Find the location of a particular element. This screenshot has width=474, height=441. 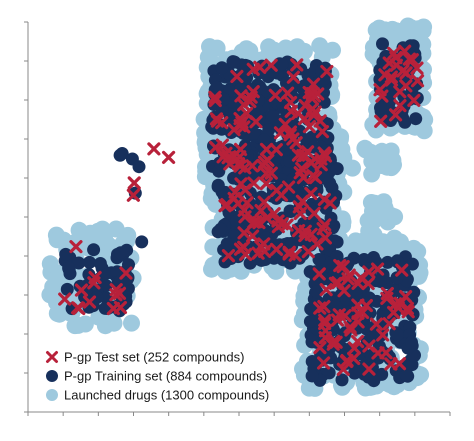

legend-label: Launched drugs (1300 compounds) is located at coordinates (166, 395).